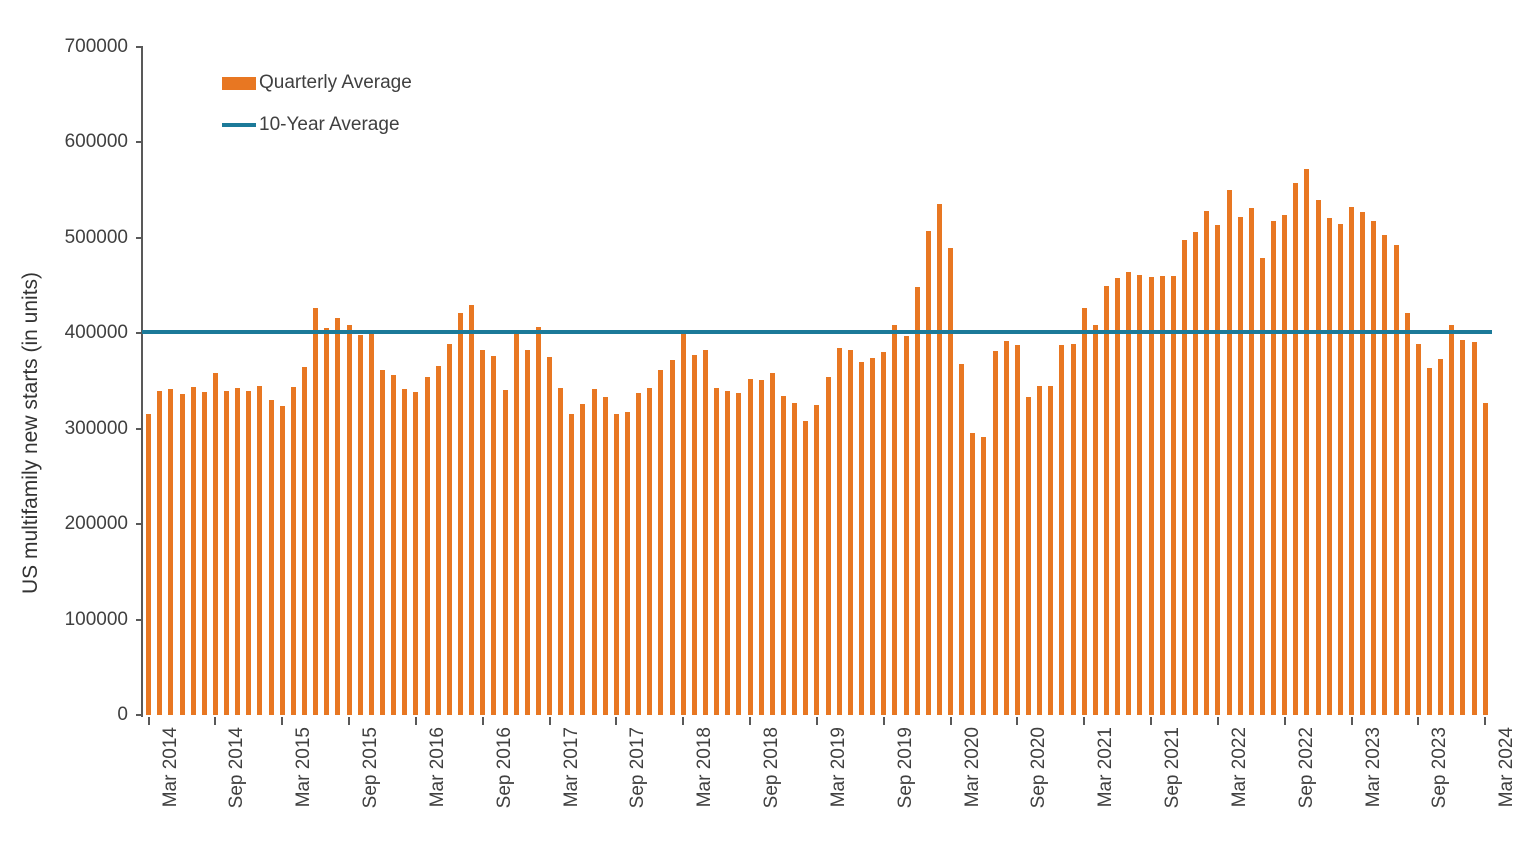  Describe the element at coordinates (335, 82) in the screenshot. I see `legend-label: Quarterly Average` at that location.